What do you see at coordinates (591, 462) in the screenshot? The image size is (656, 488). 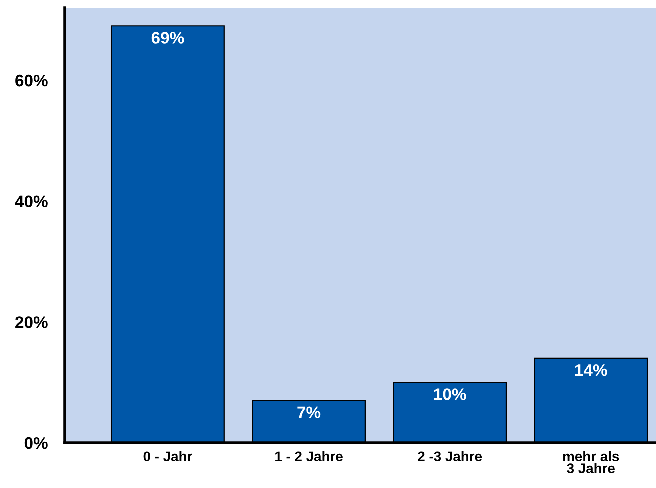 I see `x-tick-label: mehr als 3 Jahre` at bounding box center [591, 462].